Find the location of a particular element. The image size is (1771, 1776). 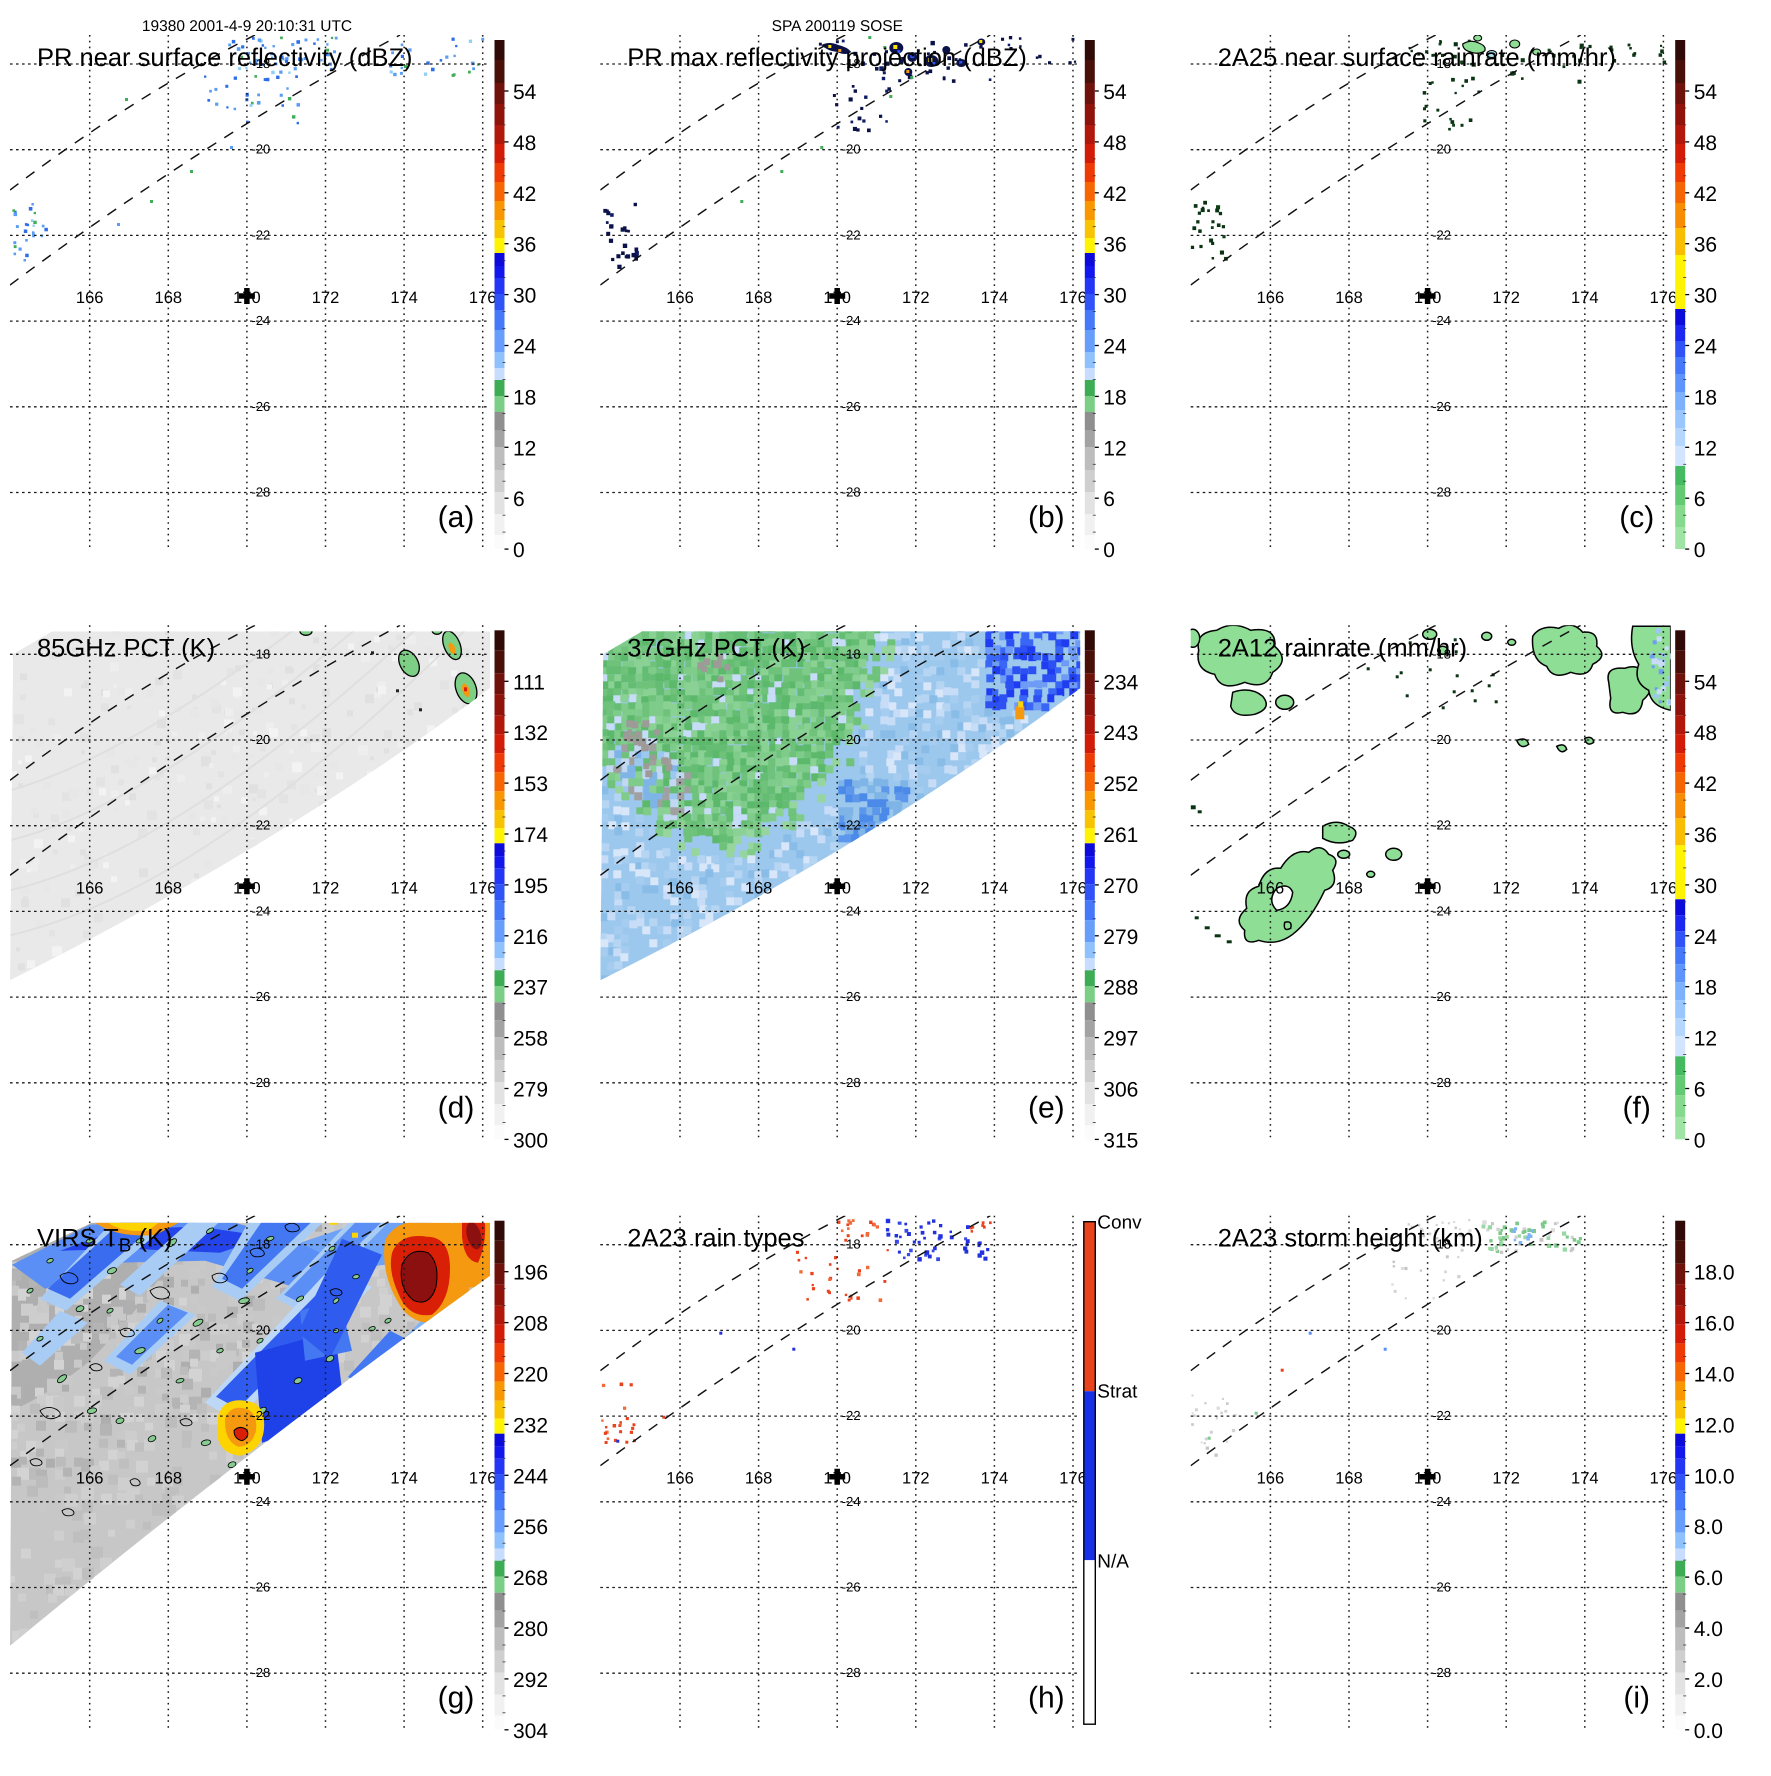

svg-text: 111 is located at coordinates (529, 682).